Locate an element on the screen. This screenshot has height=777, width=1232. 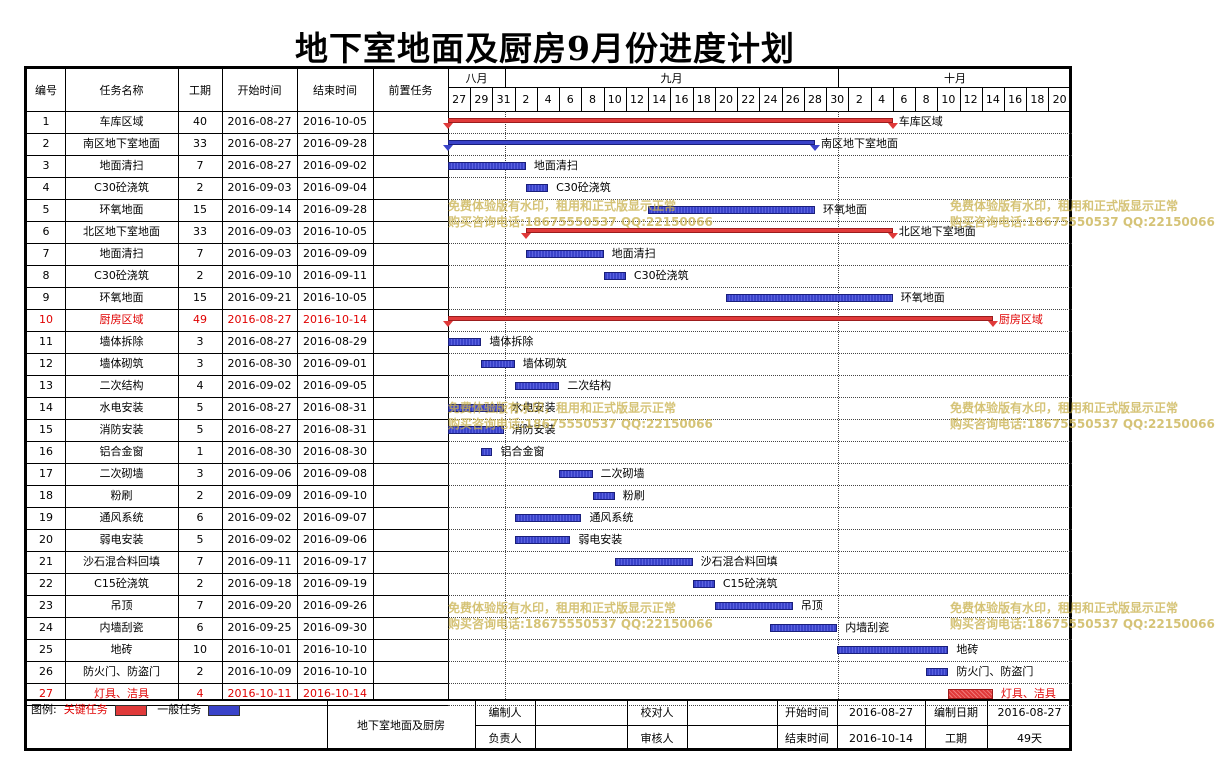
gantt-bar-label: 防火门、防盗门 is located at coordinates (995, 671).